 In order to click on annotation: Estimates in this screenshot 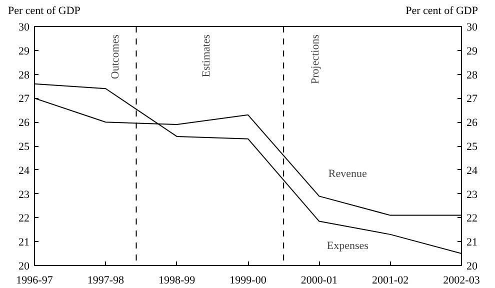, I will do `click(206, 56)`.